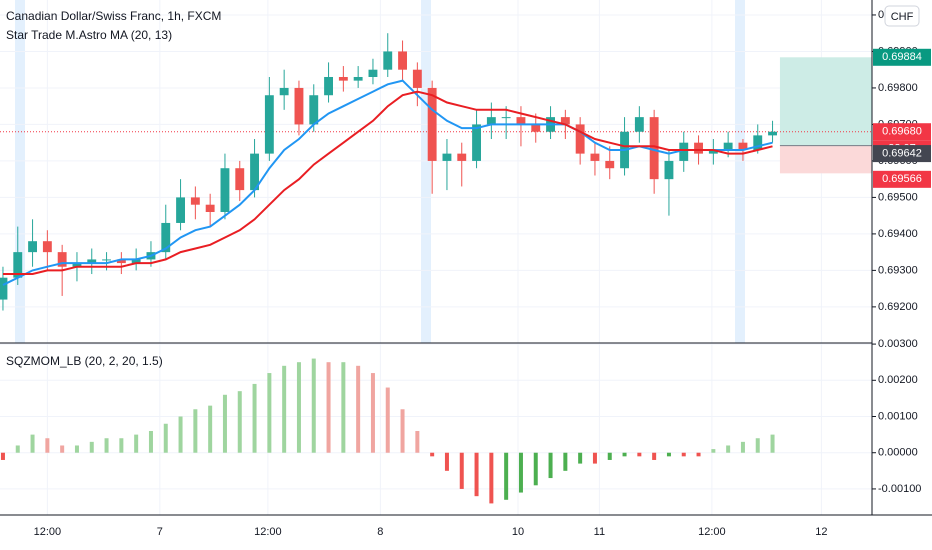 The image size is (932, 550). Describe the element at coordinates (902, 57) in the screenshot. I see `price-tag-label: 0.69884` at that location.